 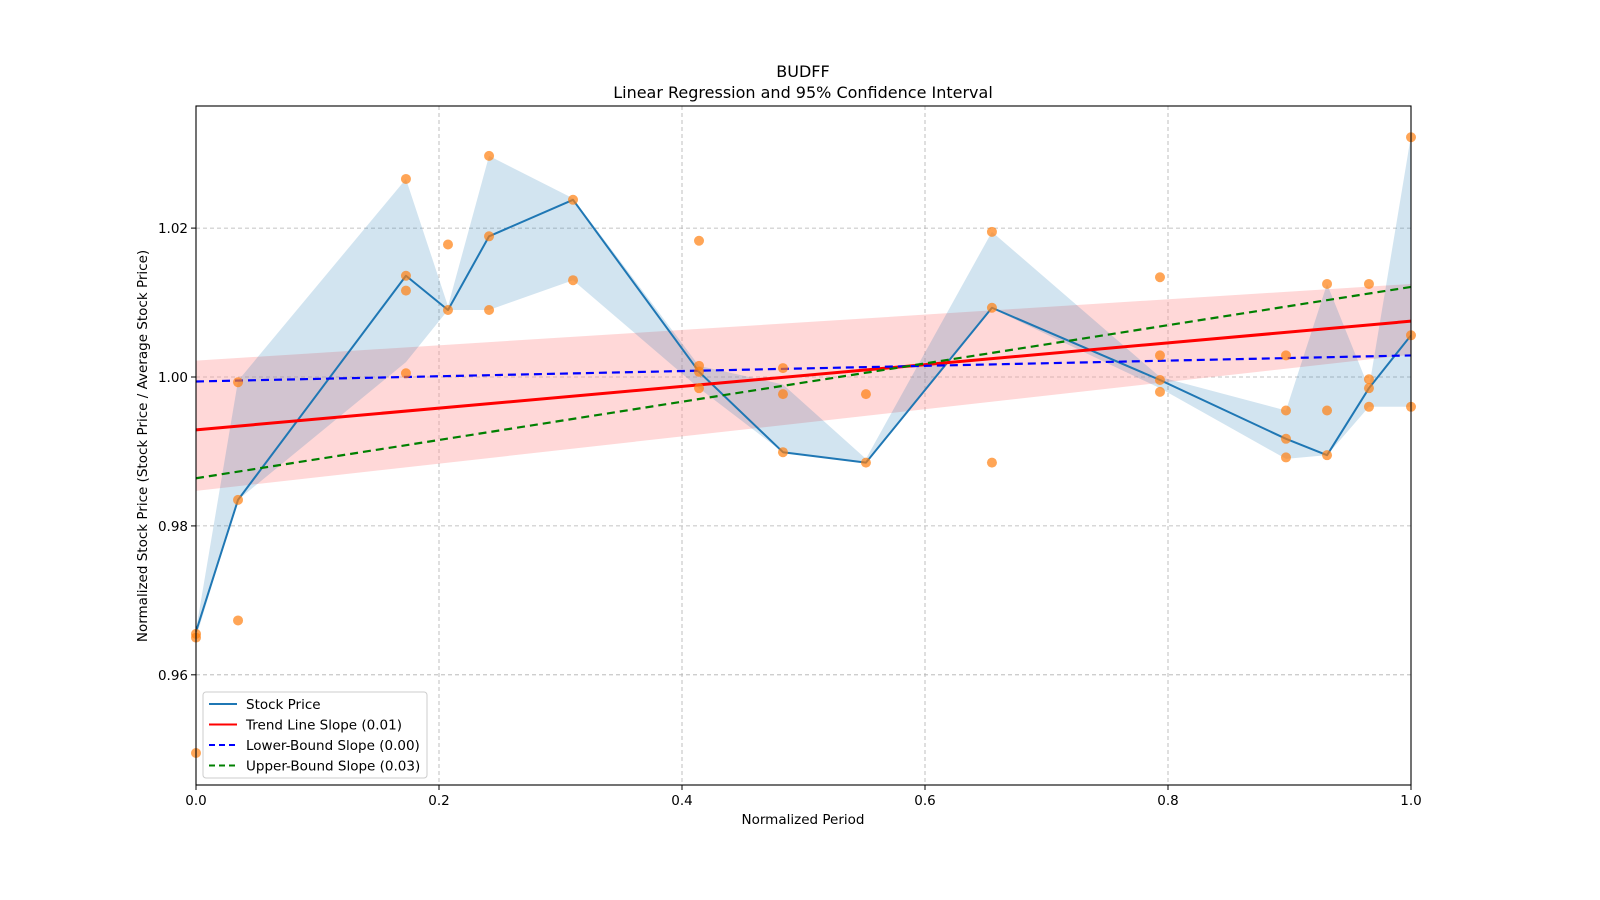 What do you see at coordinates (802, 71) in the screenshot?
I see `chart-title: BUDFF` at bounding box center [802, 71].